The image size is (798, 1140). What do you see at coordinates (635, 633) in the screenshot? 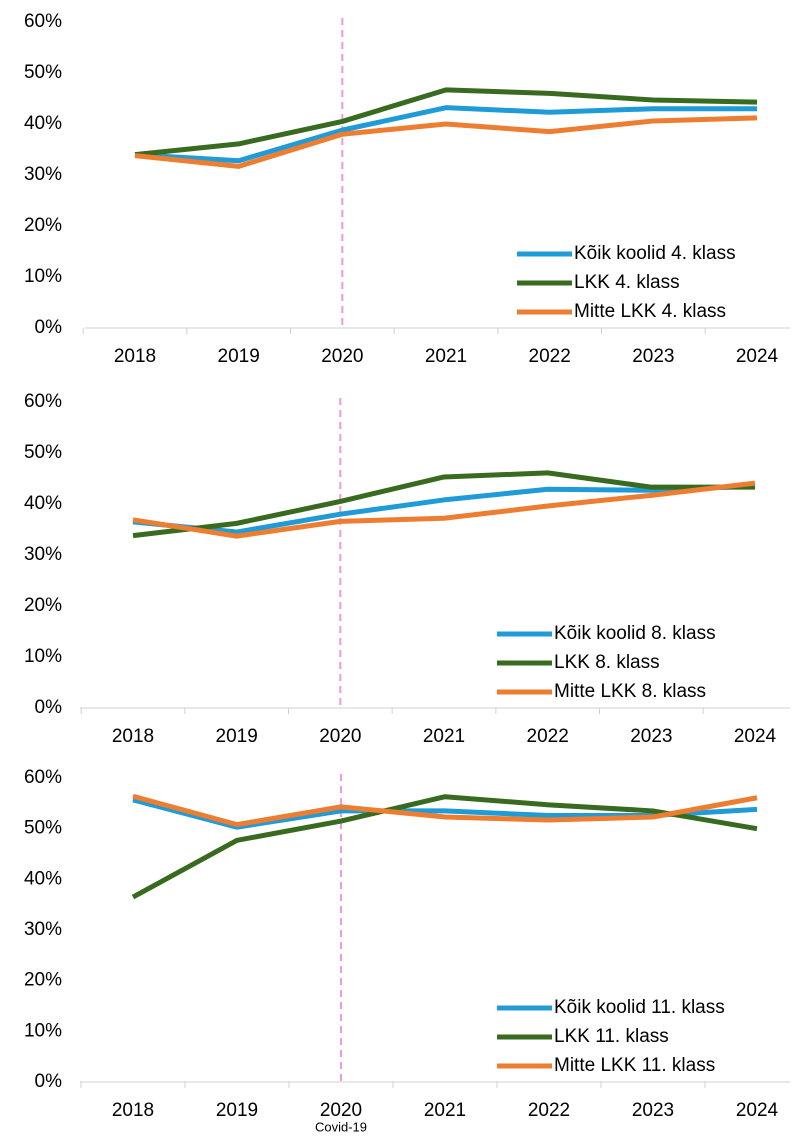
I see `legend-label: Kõik koolid 8. klass` at bounding box center [635, 633].